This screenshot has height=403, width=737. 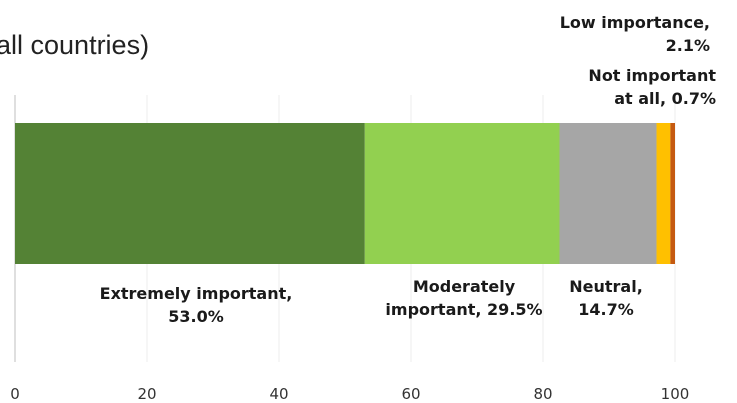 What do you see at coordinates (410, 394) in the screenshot?
I see `x-tick-label: 60` at bounding box center [410, 394].